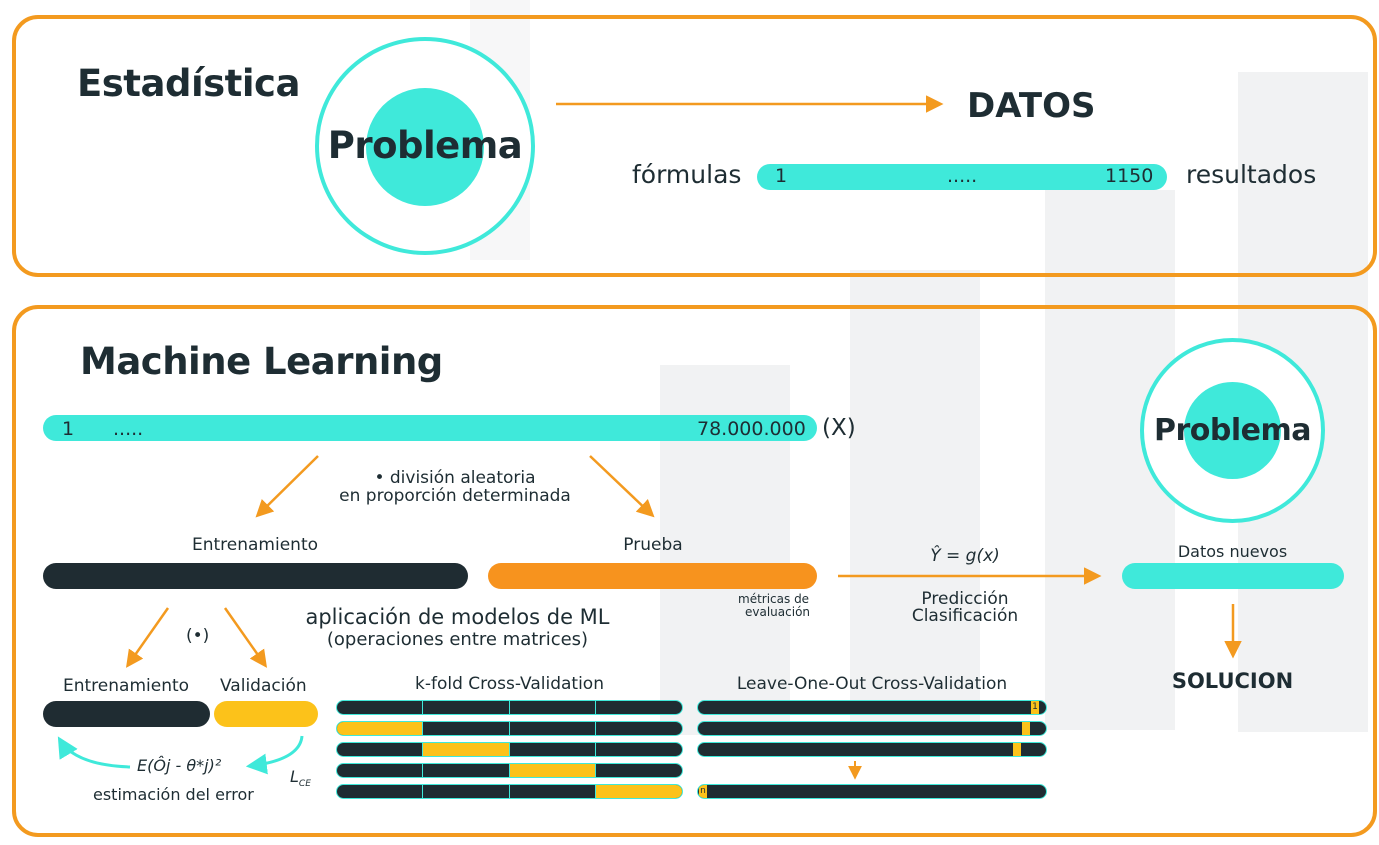 The height and width of the screenshot is (845, 1379). Describe the element at coordinates (287, 486) in the screenshot. I see `split-to-train-arrow` at that location.